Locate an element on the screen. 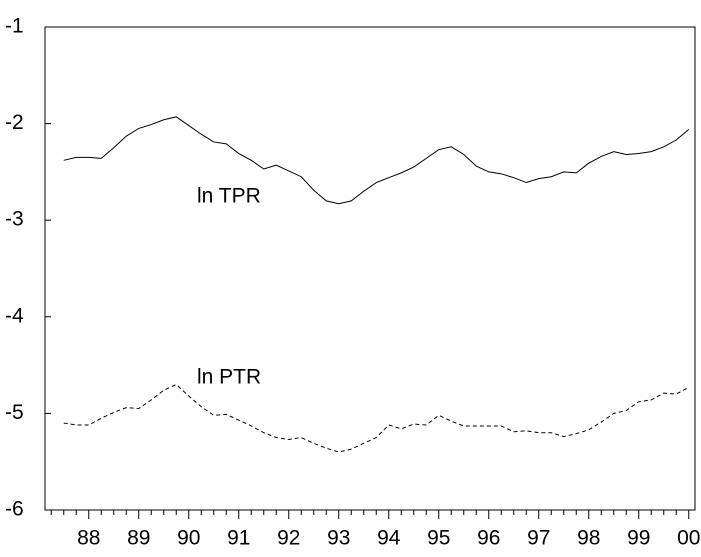 The width and height of the screenshot is (701, 557). y-tick-label: -4 is located at coordinates (14, 315).